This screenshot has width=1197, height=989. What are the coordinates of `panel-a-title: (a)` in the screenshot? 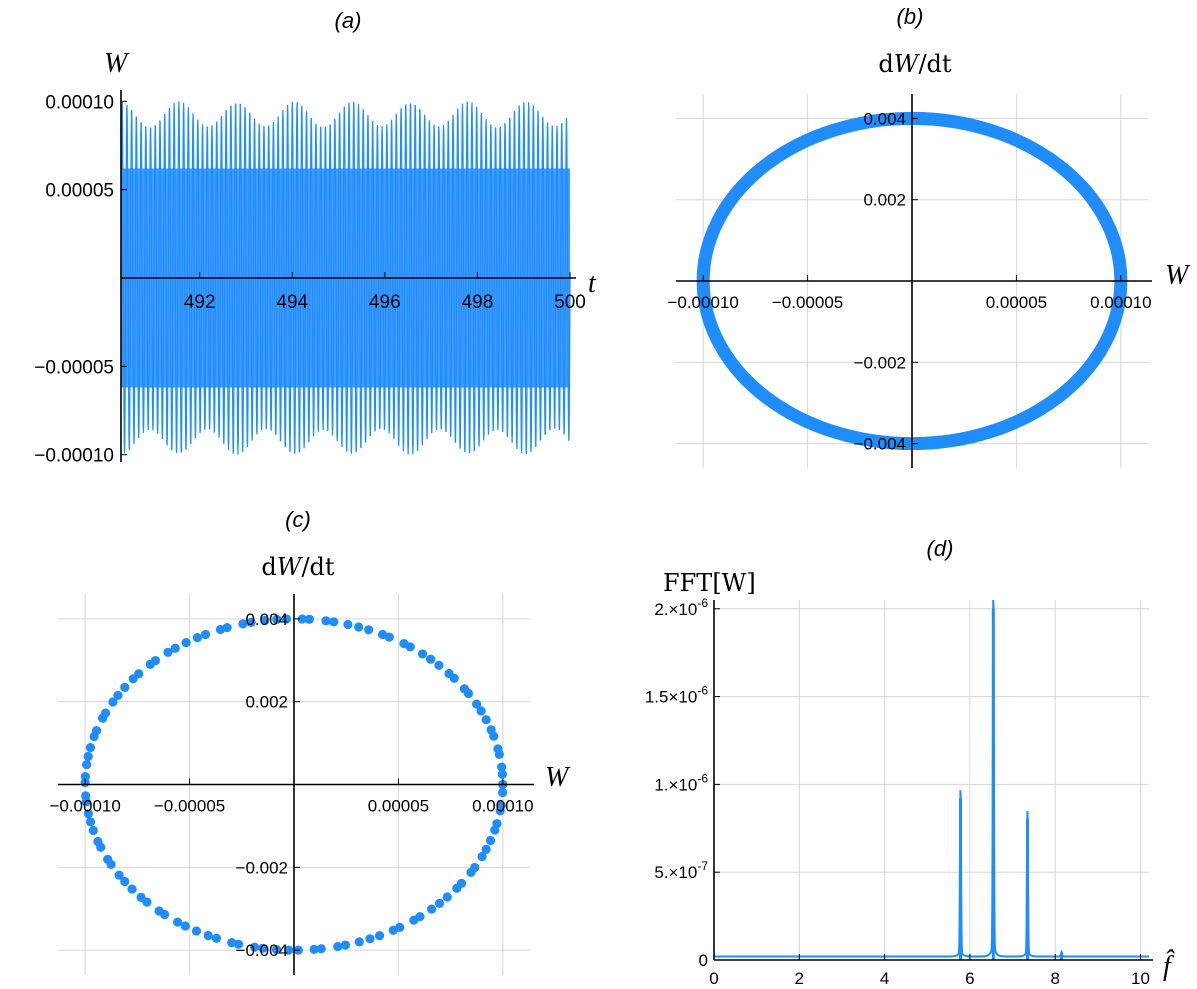 It's located at (348, 20).